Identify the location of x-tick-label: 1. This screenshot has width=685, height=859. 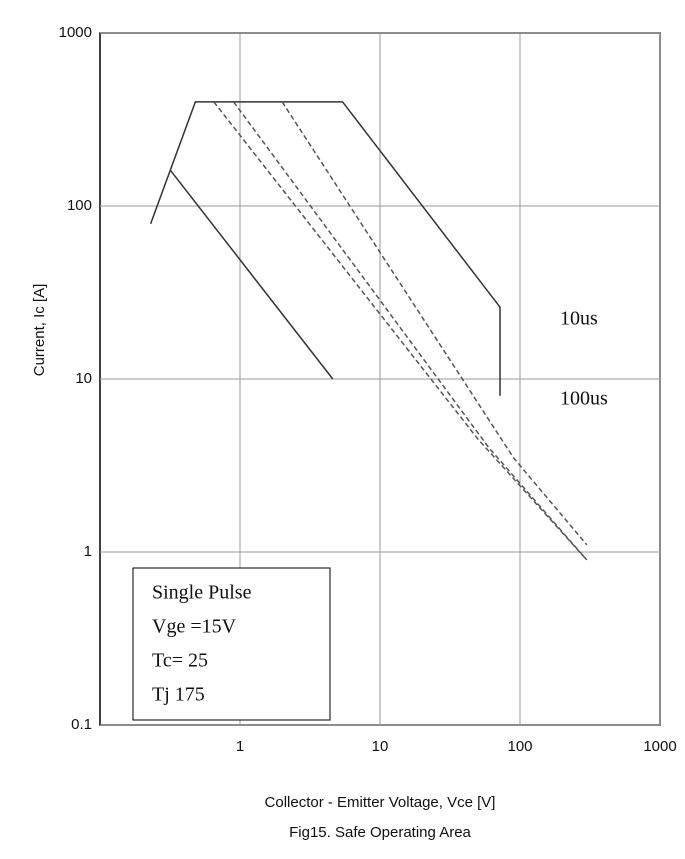
(240, 746).